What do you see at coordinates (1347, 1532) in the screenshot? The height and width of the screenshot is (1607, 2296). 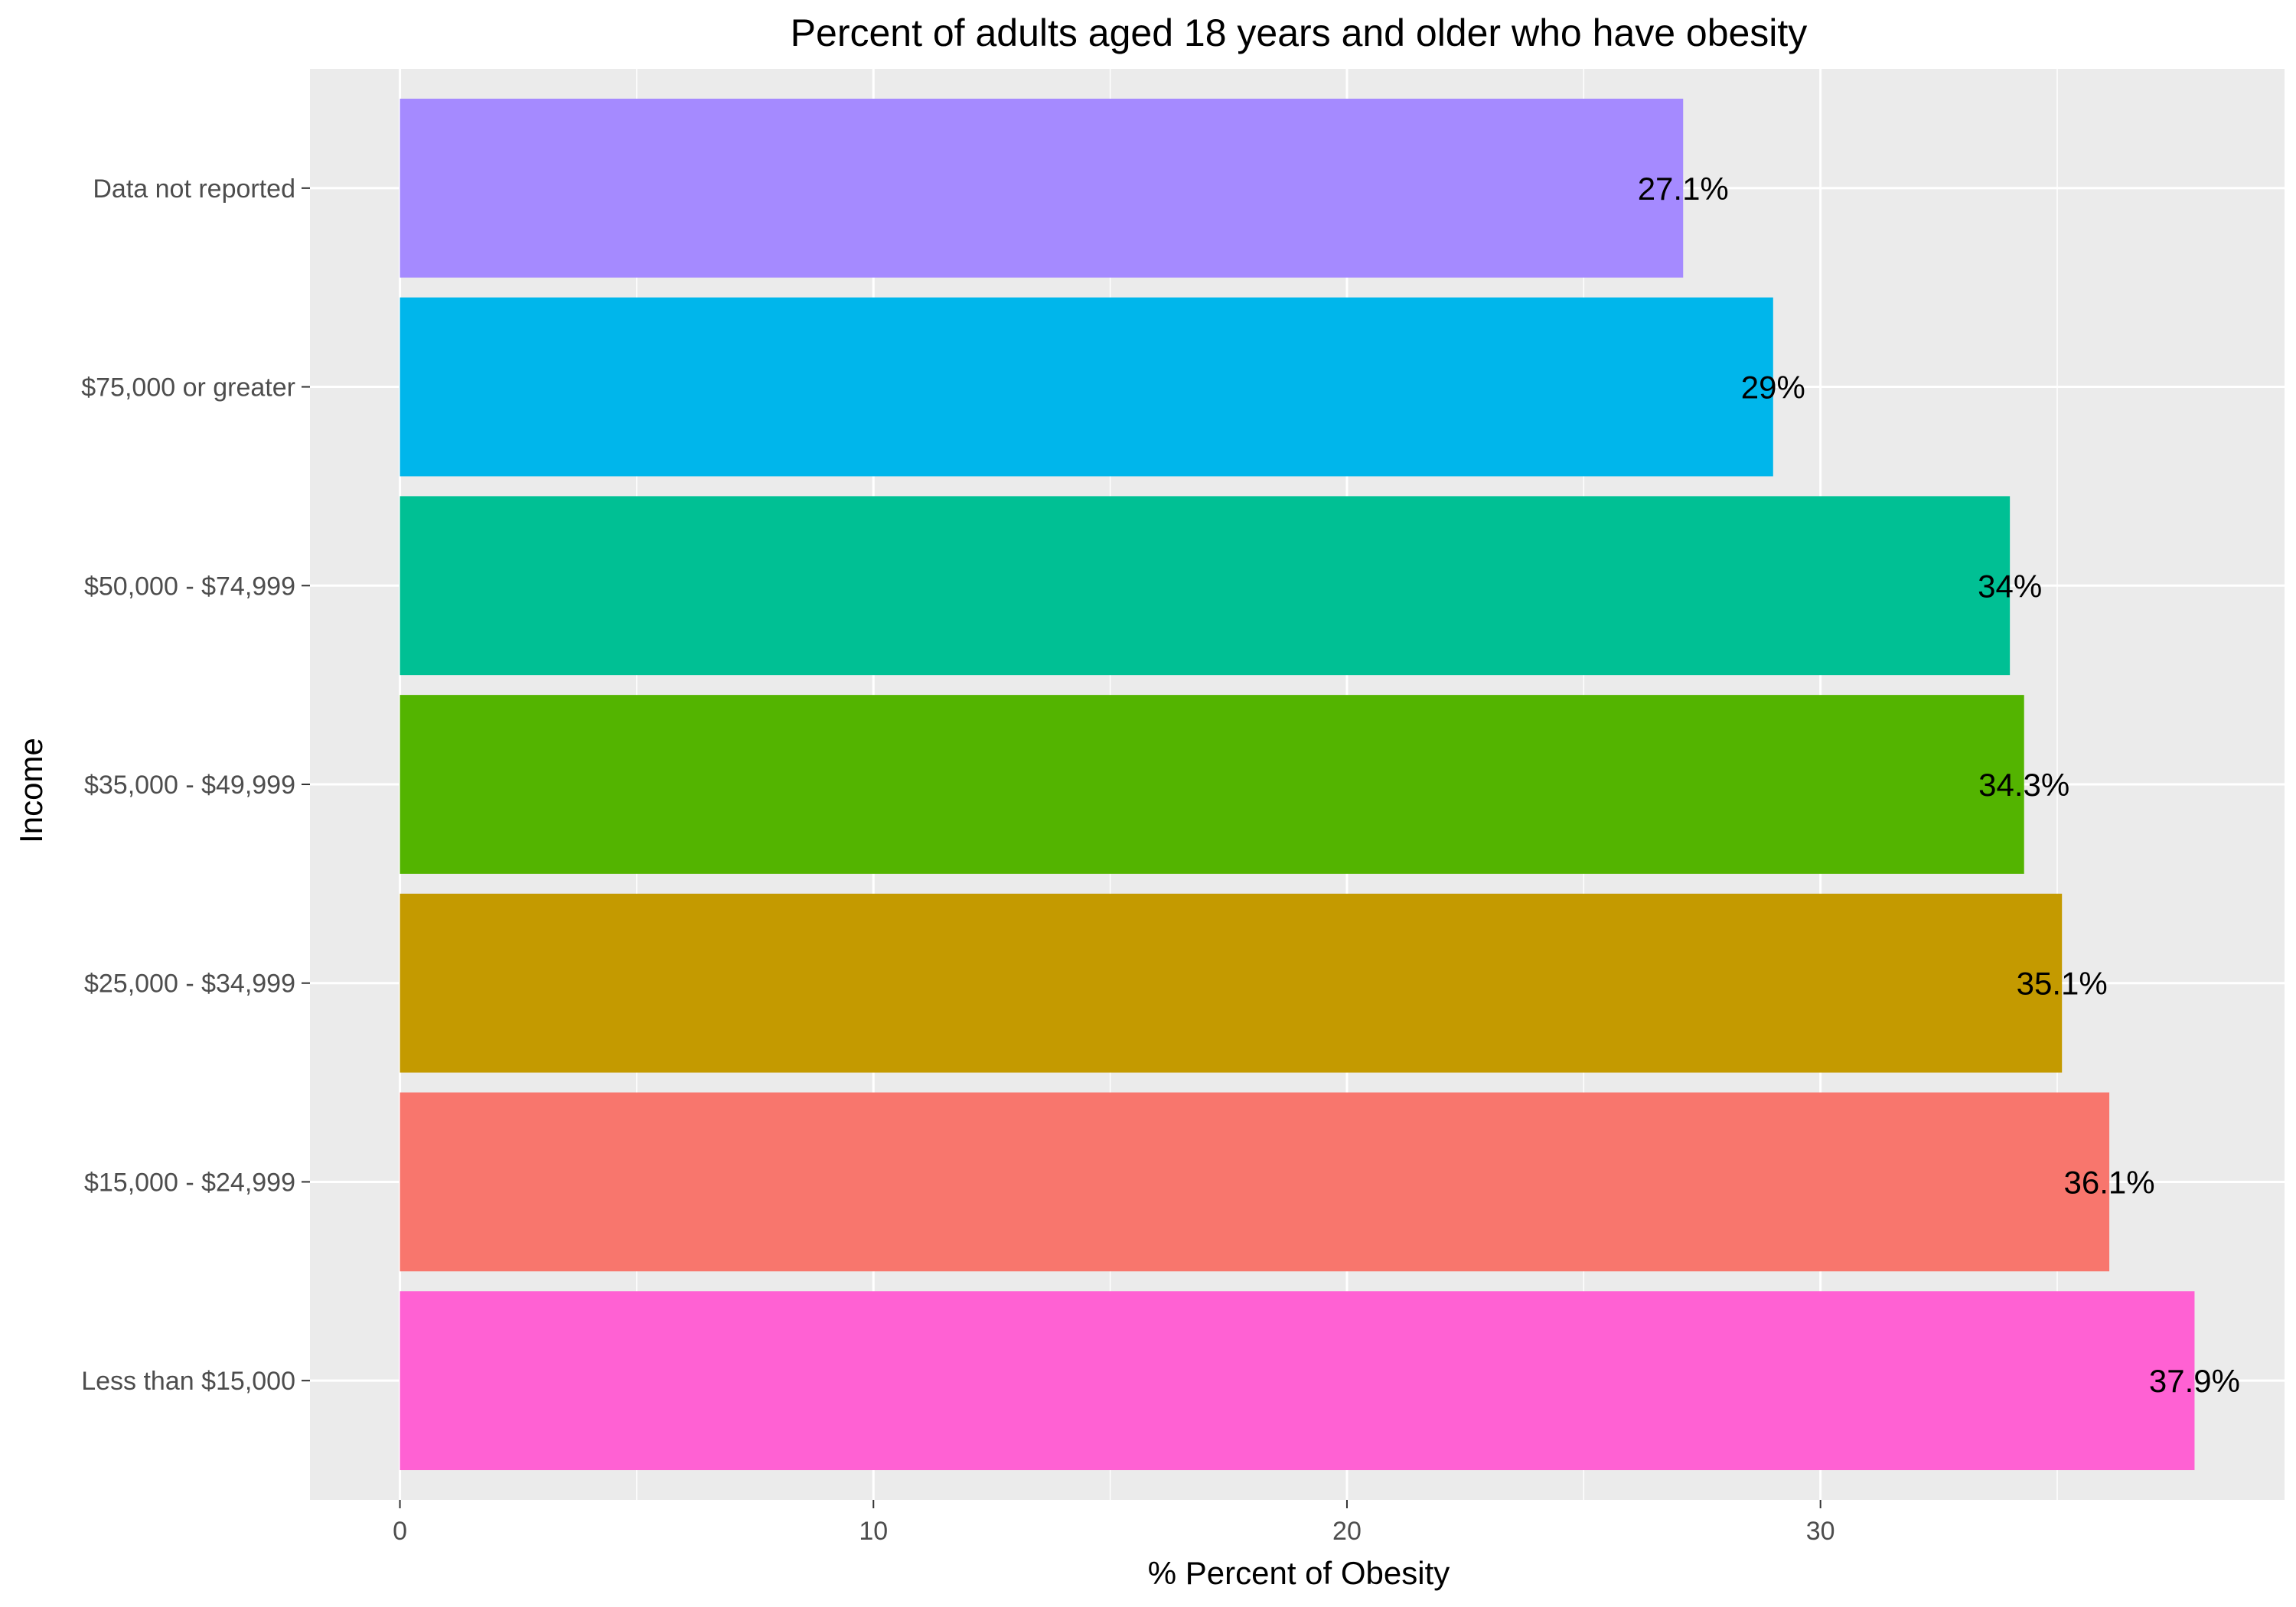 I see `x-tick-label: 20` at bounding box center [1347, 1532].